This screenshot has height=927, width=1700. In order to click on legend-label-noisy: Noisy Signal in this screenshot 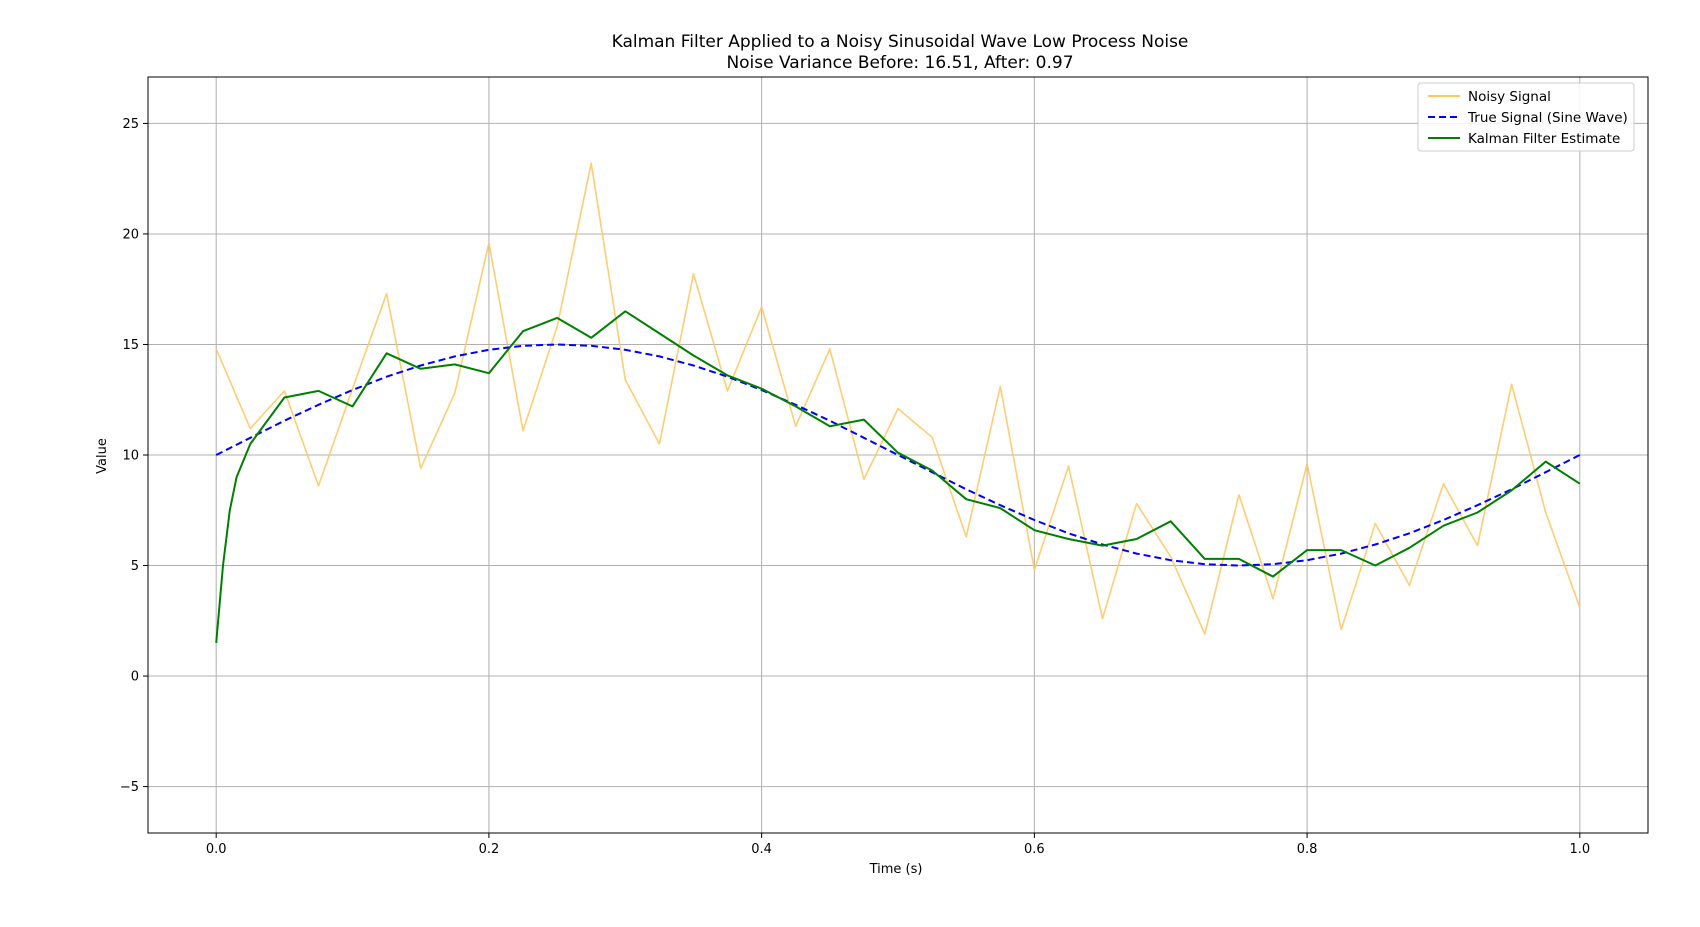, I will do `click(1509, 97)`.